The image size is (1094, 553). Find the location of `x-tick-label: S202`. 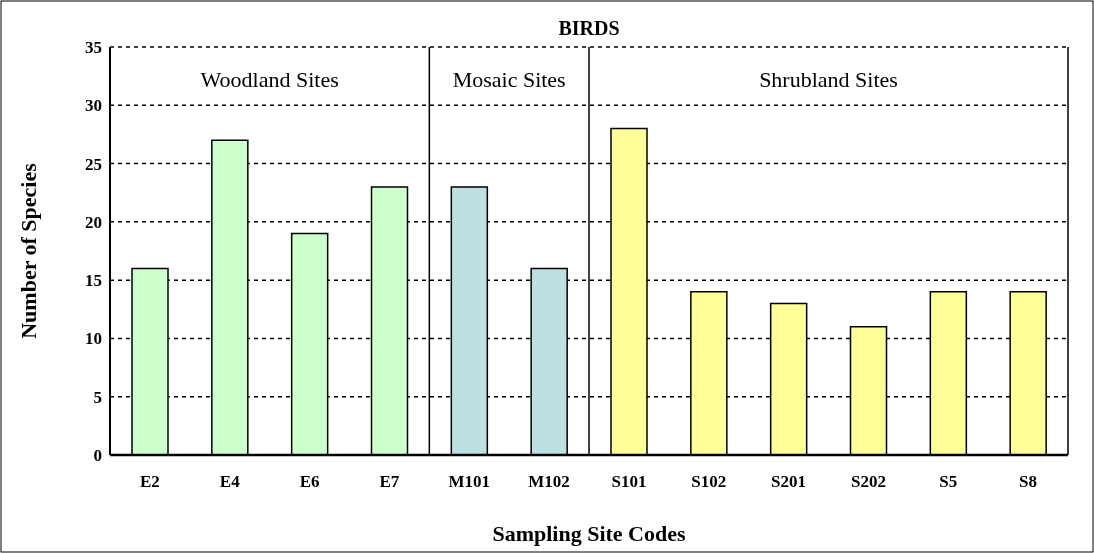

x-tick-label: S202 is located at coordinates (868, 482).